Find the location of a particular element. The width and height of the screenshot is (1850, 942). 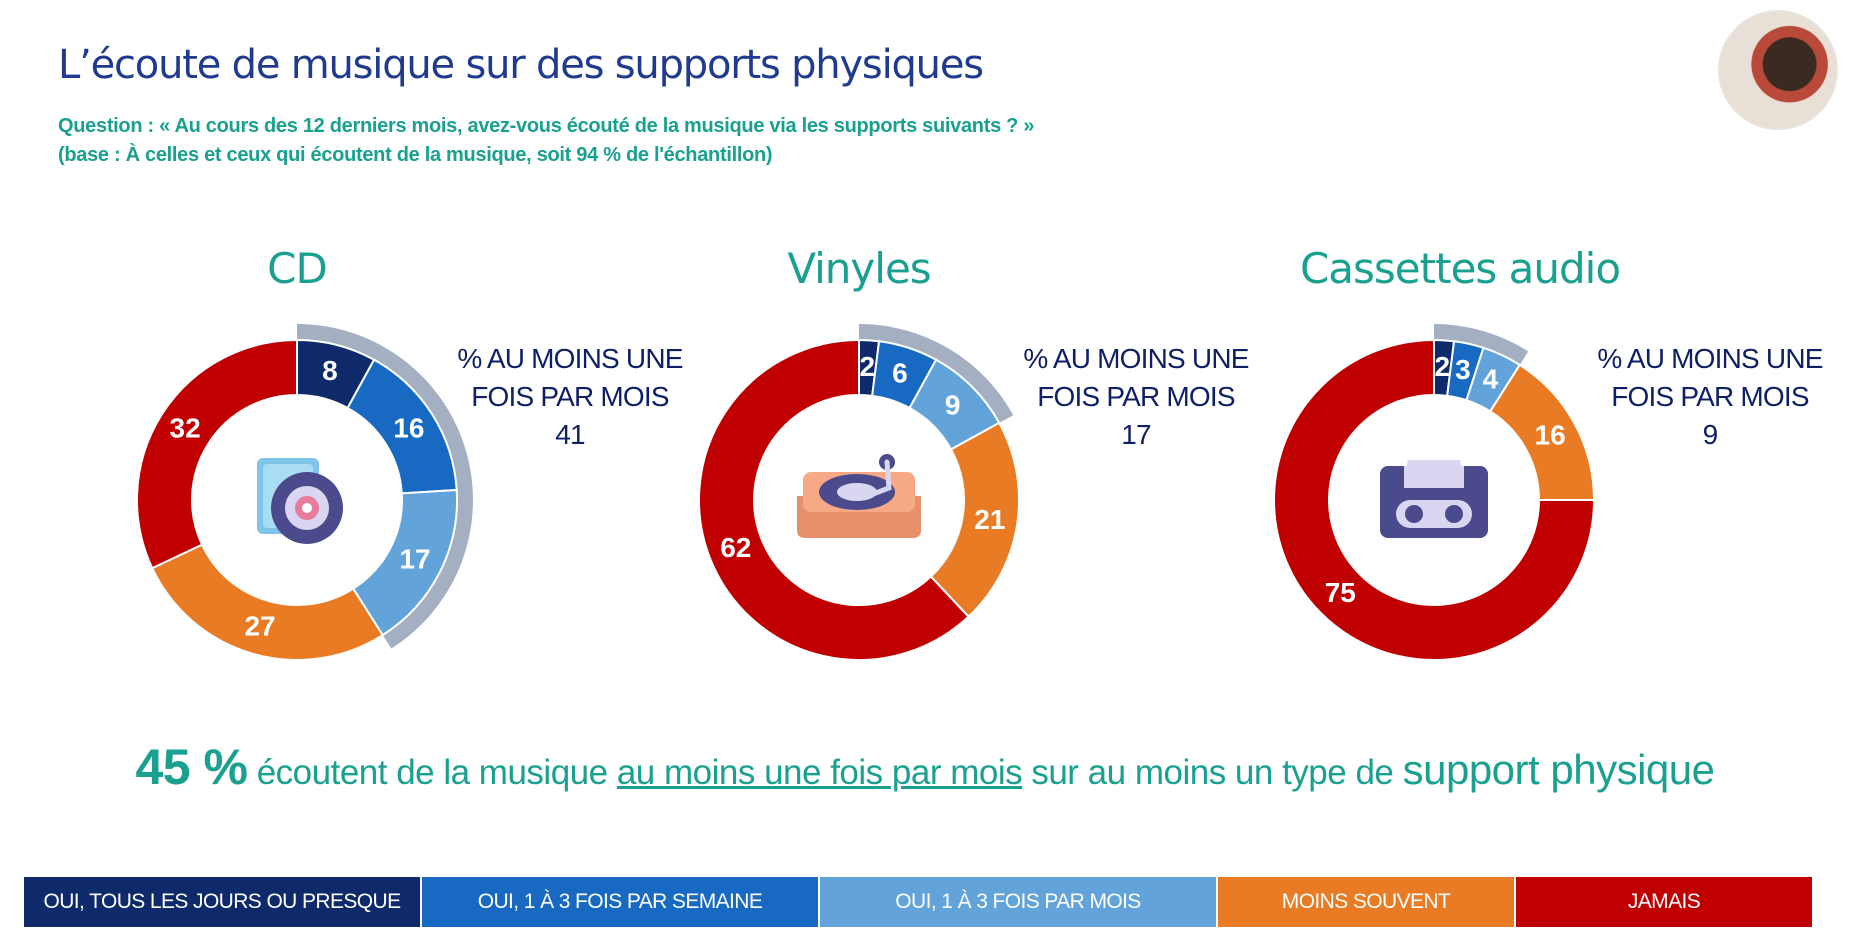

donut-chart-cd: 8 16 17 27 32 is located at coordinates (305, 492).